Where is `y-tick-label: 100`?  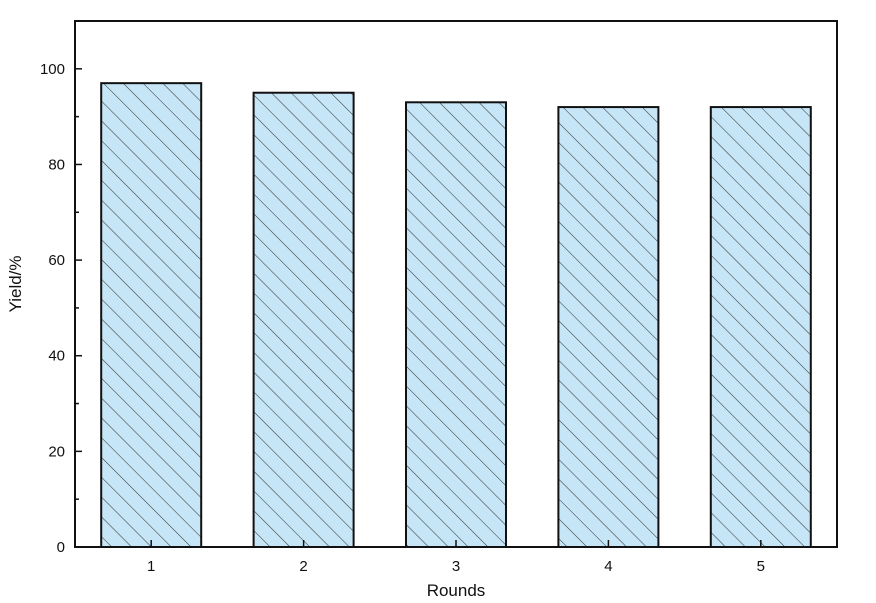
y-tick-label: 100 is located at coordinates (52, 69).